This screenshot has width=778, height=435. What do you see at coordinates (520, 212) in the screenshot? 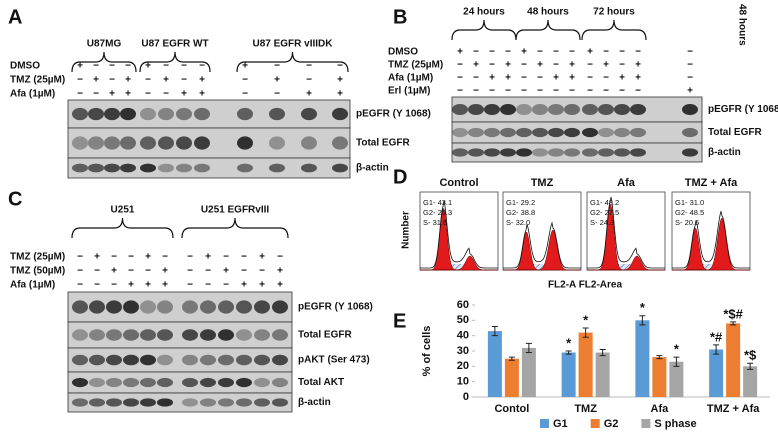
I see `stat-text: G2- 38.8` at bounding box center [520, 212].